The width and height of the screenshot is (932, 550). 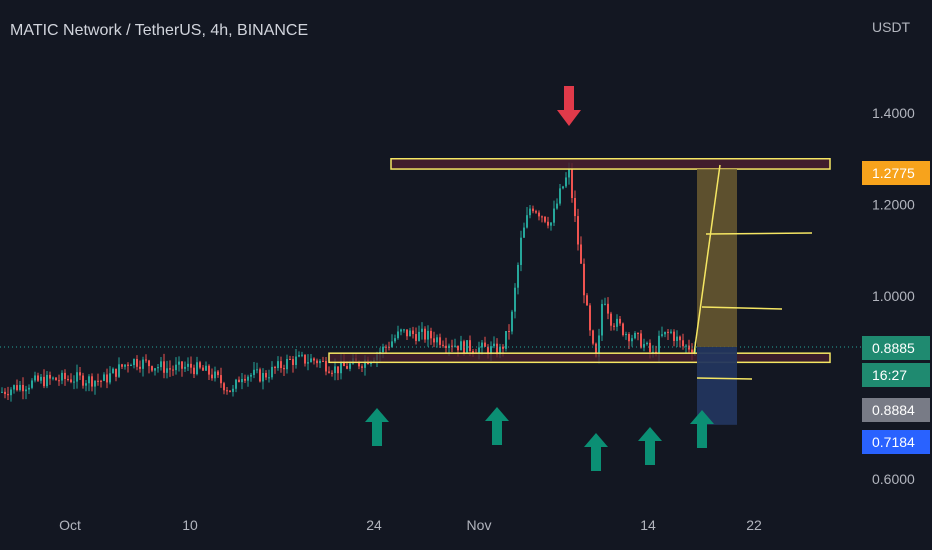 I want to click on support-zone, so click(x=579, y=358).